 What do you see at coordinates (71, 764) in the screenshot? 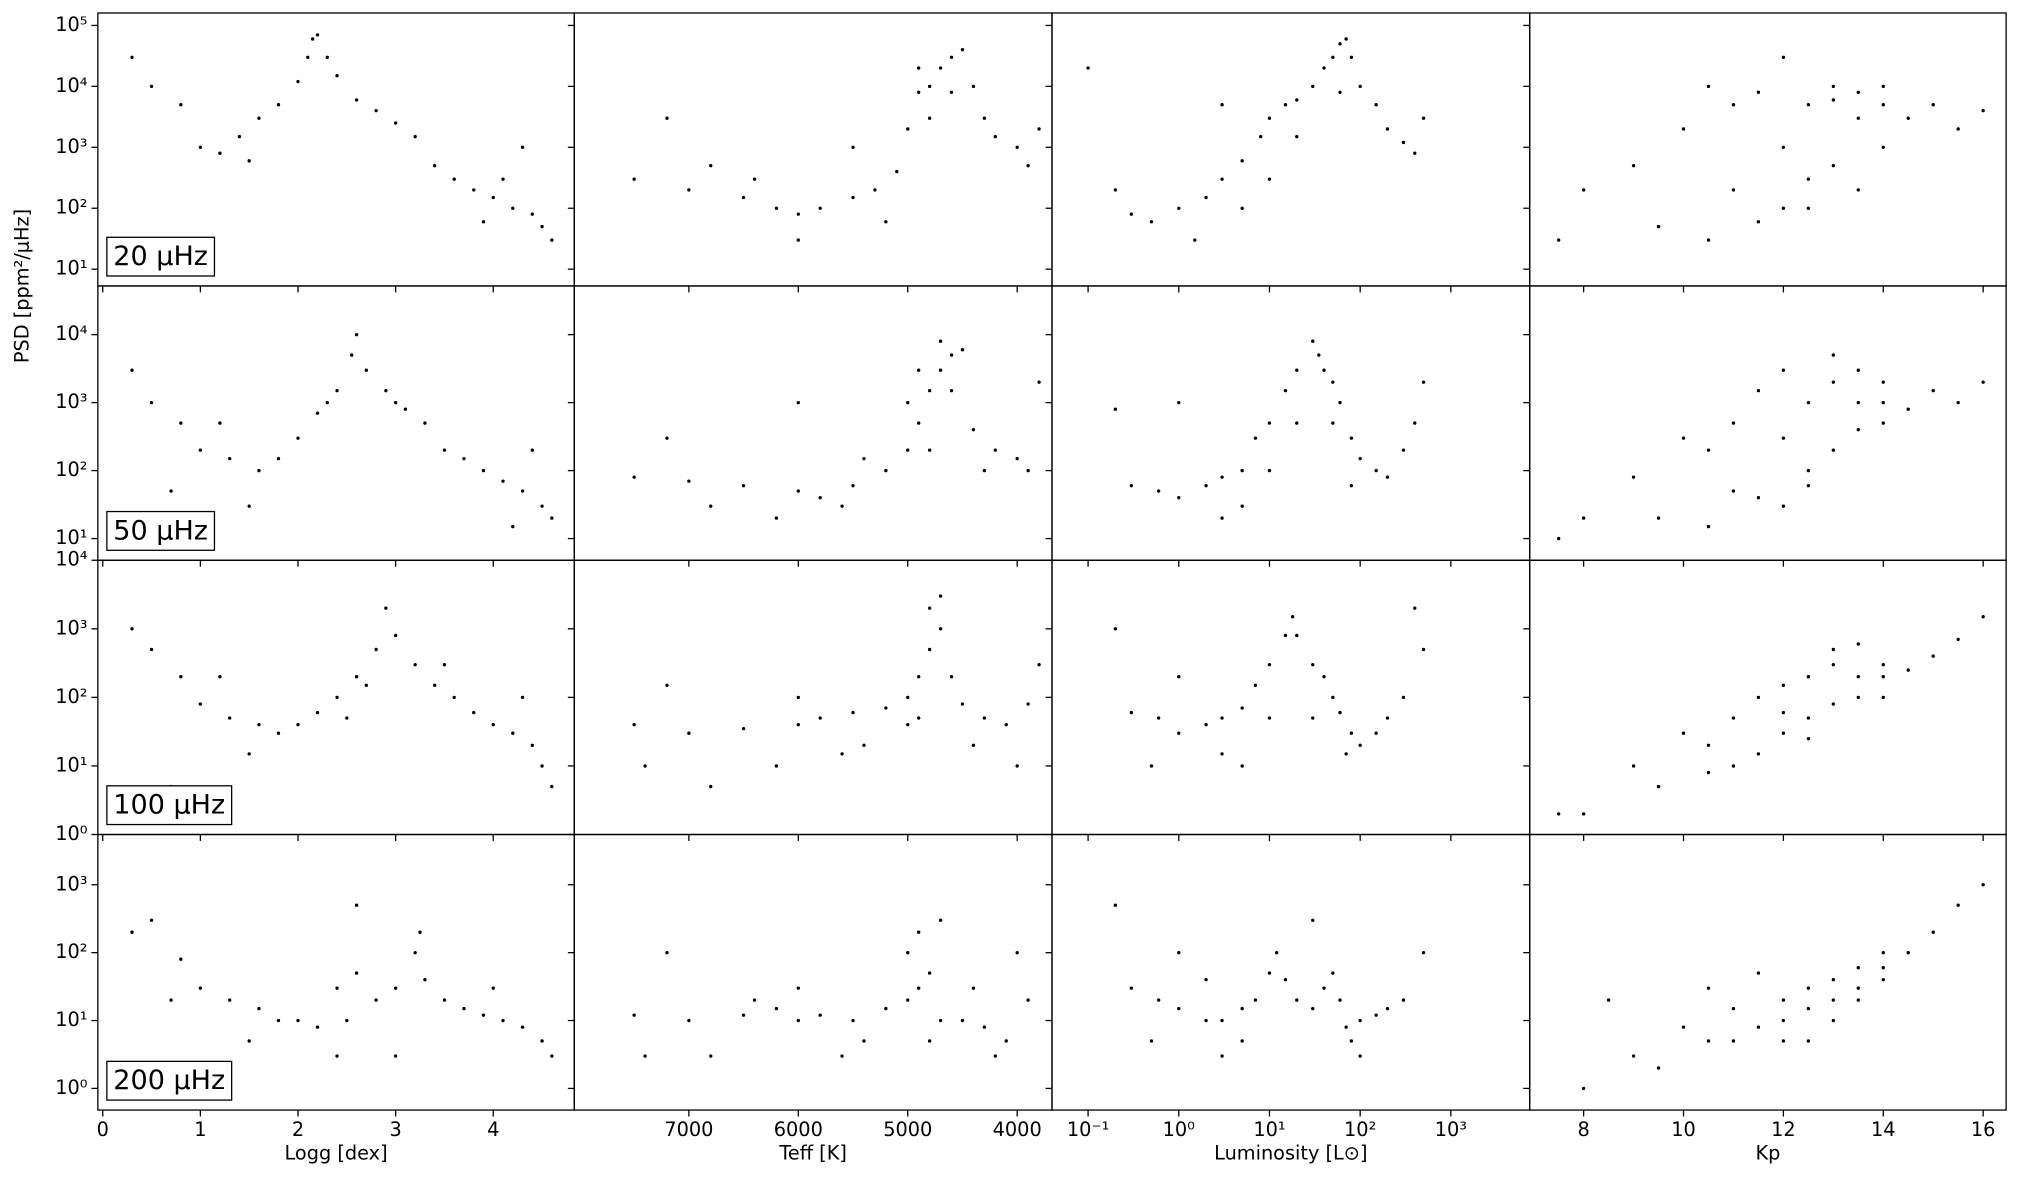
I see `y-tick-label: 10¹` at bounding box center [71, 764].